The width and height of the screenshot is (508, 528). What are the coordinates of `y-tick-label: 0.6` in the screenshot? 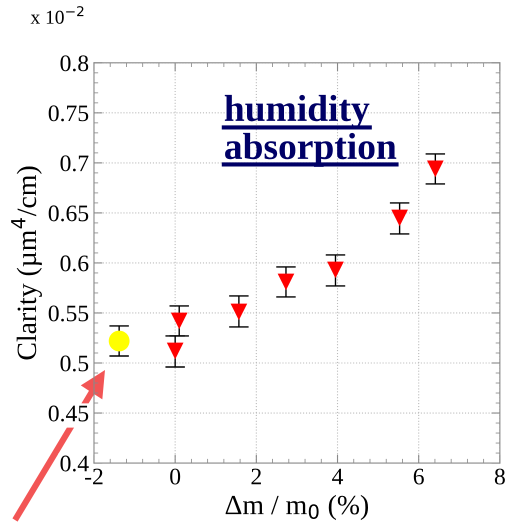 It's located at (74, 263).